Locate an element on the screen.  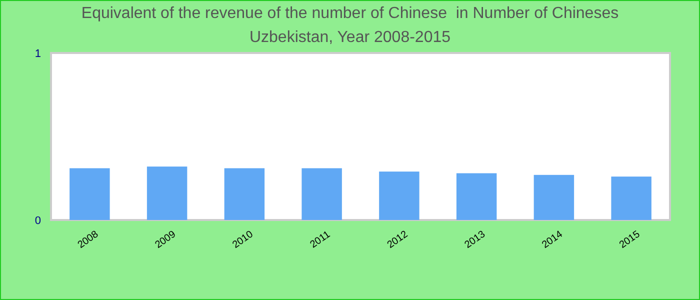
x-tick-label: 2009 is located at coordinates (165, 239).